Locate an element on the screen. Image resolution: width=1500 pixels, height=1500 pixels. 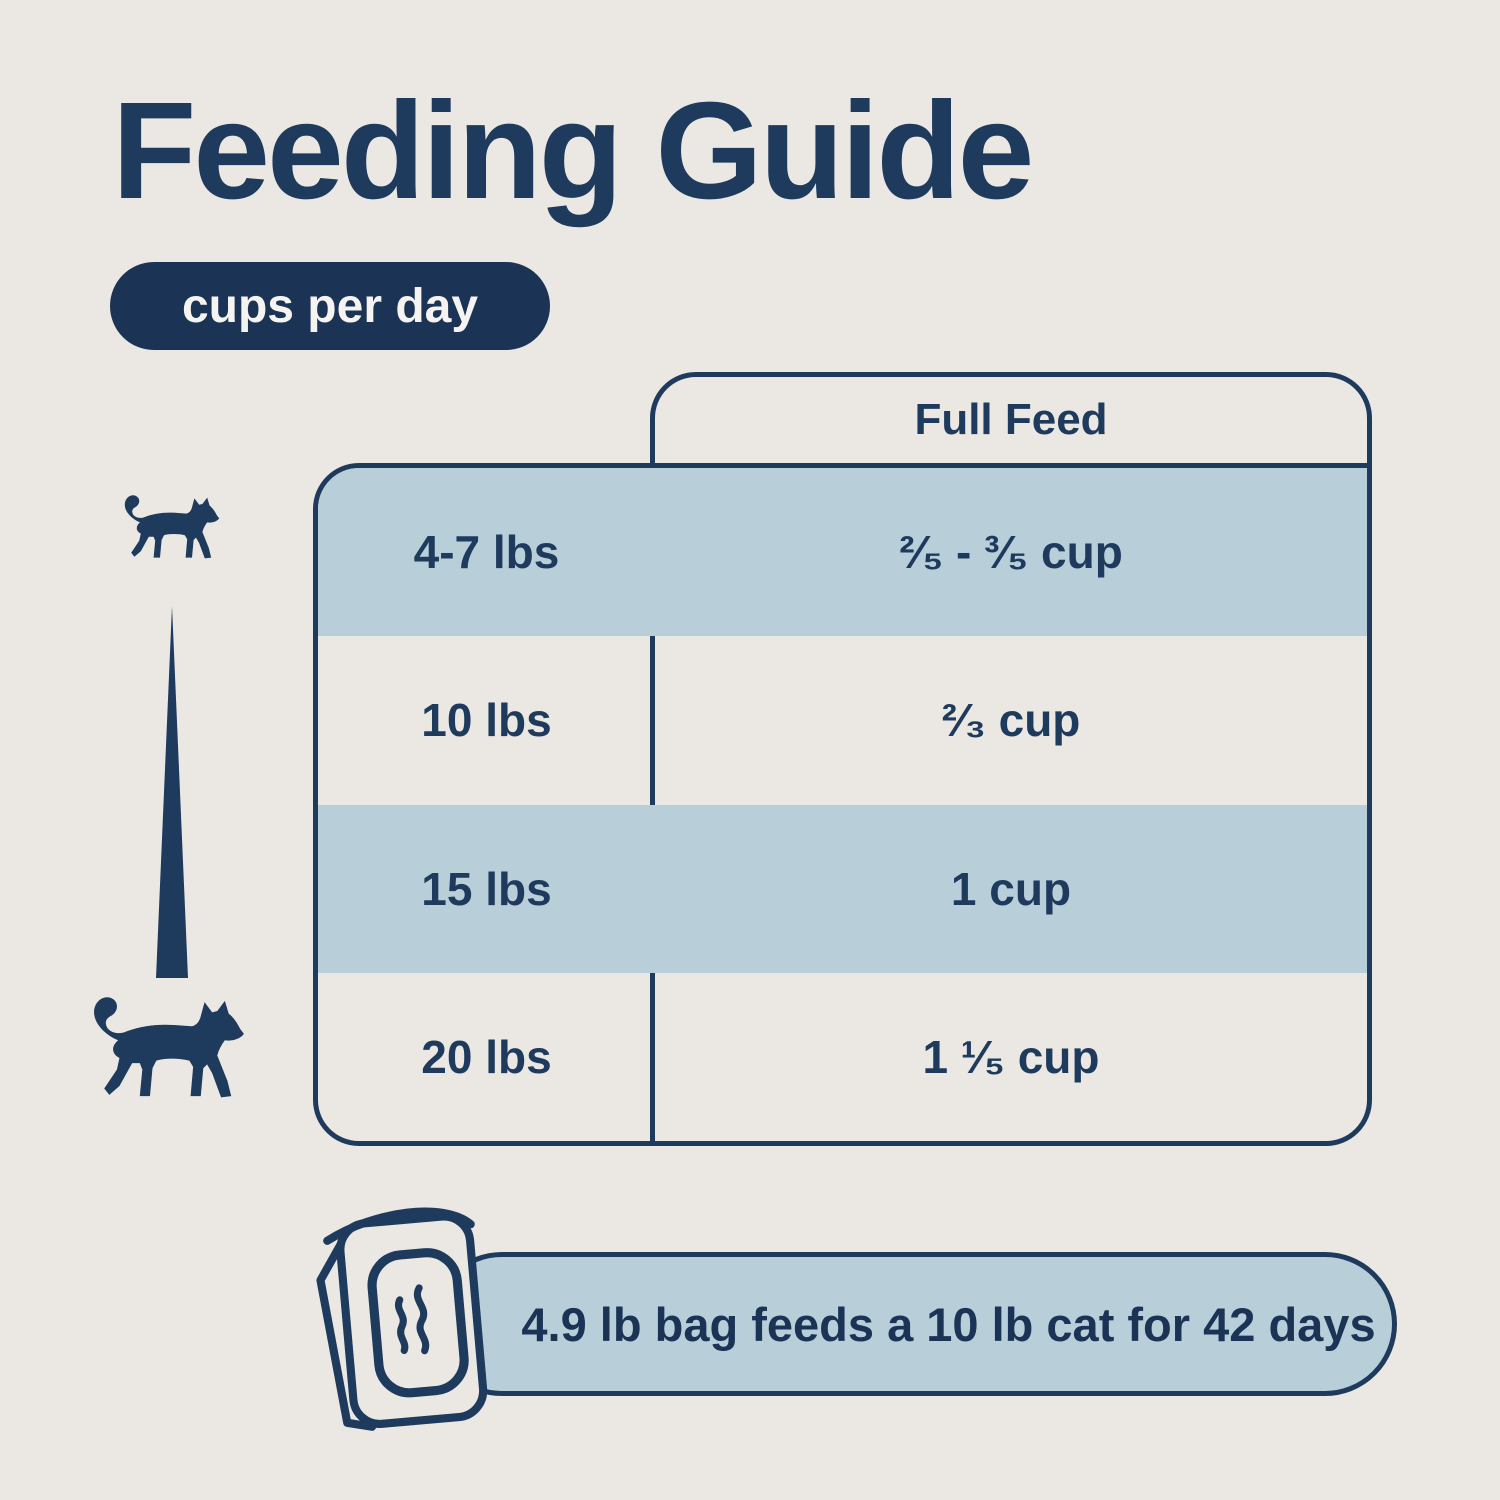
table-row-weight-1: 4-7 lbs is located at coordinates (486, 552).